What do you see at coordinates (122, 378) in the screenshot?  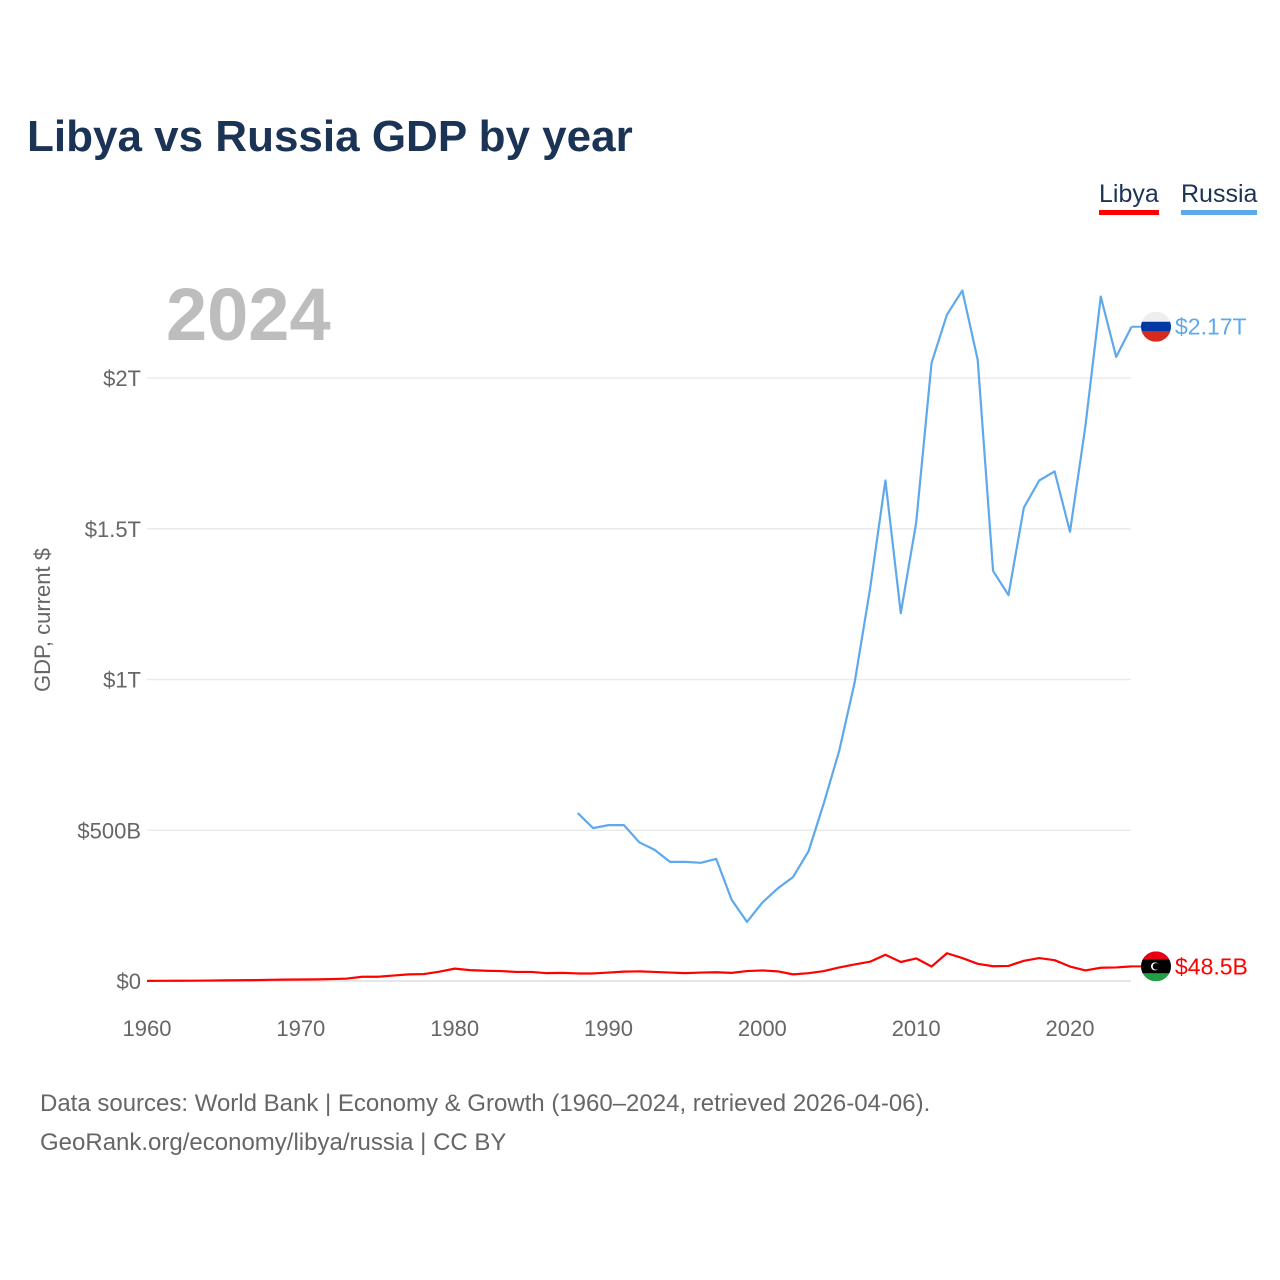 I see `y-tick-label: $2T` at bounding box center [122, 378].